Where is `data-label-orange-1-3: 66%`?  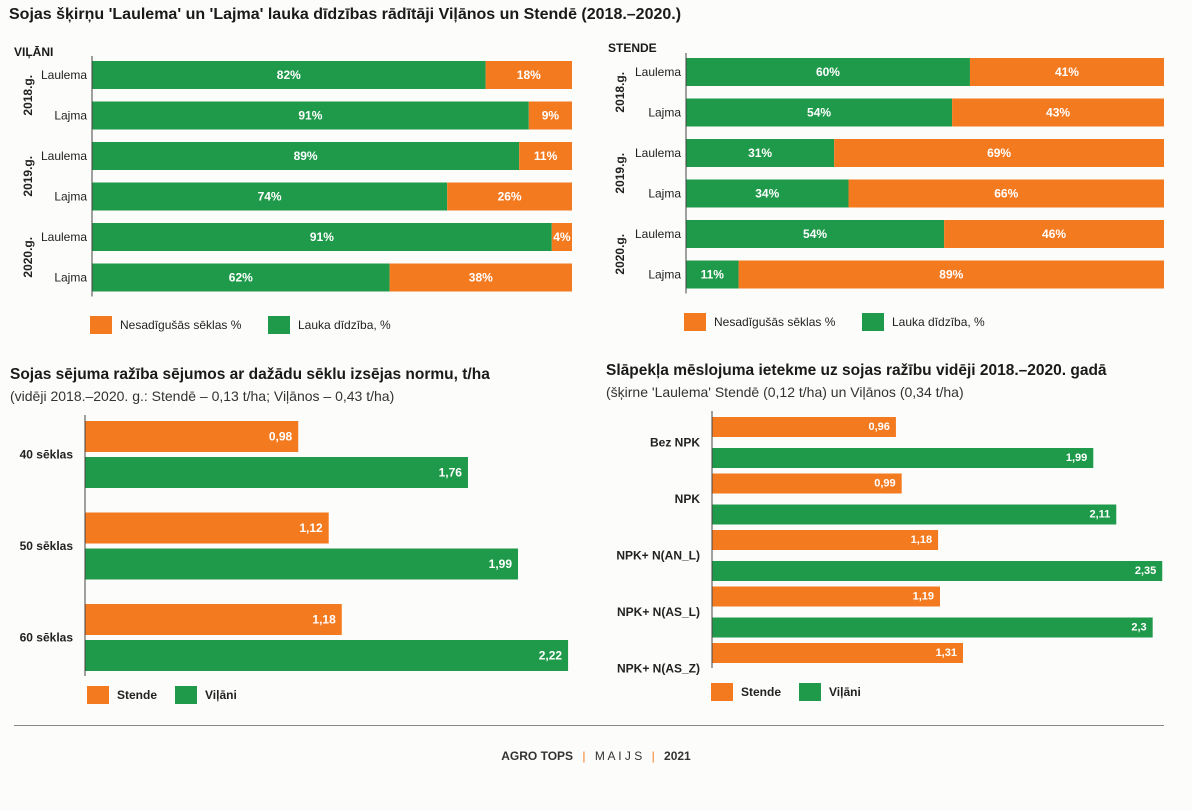 data-label-orange-1-3: 66% is located at coordinates (1006, 194).